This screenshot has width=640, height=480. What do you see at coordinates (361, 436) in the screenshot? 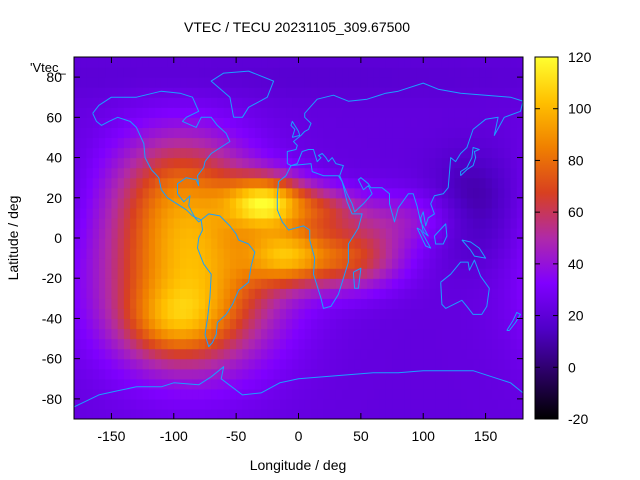
I see `x-tick-label: 50` at bounding box center [361, 436].